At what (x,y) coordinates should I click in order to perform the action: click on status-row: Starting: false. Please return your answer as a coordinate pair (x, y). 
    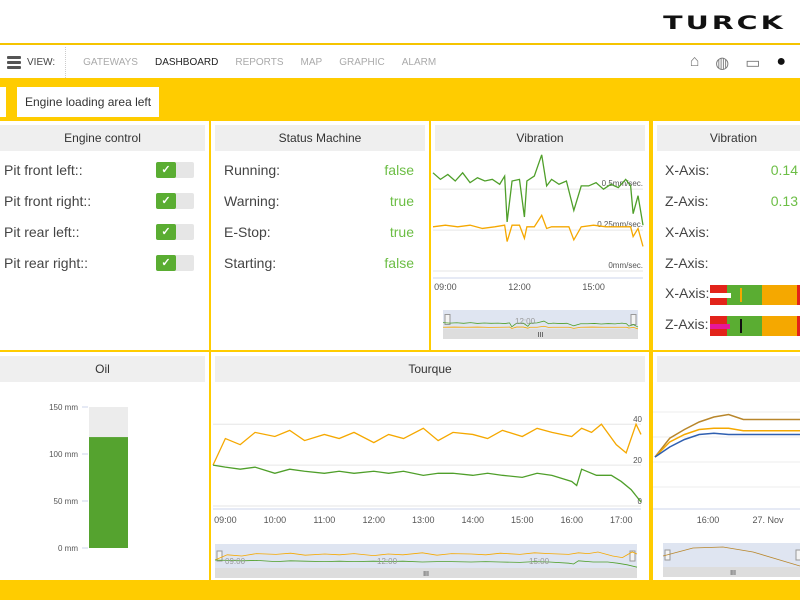
    Looking at the image, I should click on (319, 263).